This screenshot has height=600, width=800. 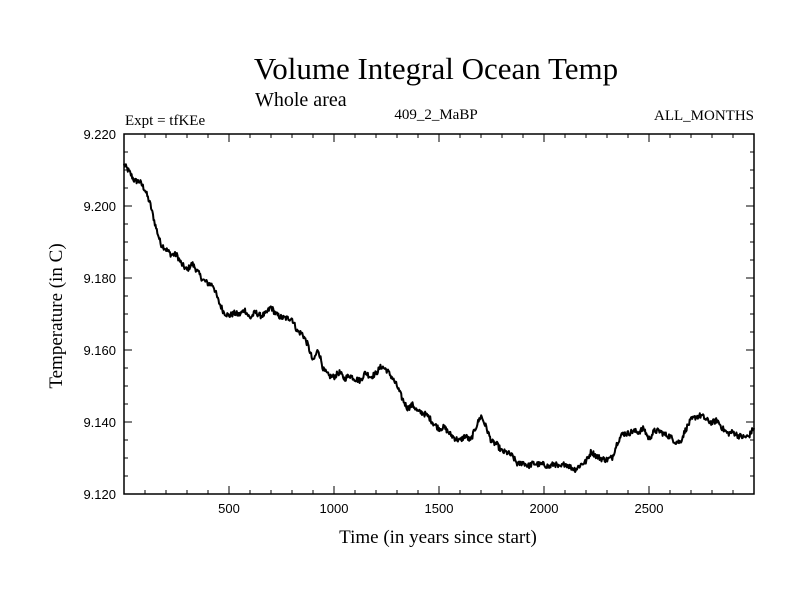 What do you see at coordinates (99, 206) in the screenshot?
I see `y-tick-label: 9.200` at bounding box center [99, 206].